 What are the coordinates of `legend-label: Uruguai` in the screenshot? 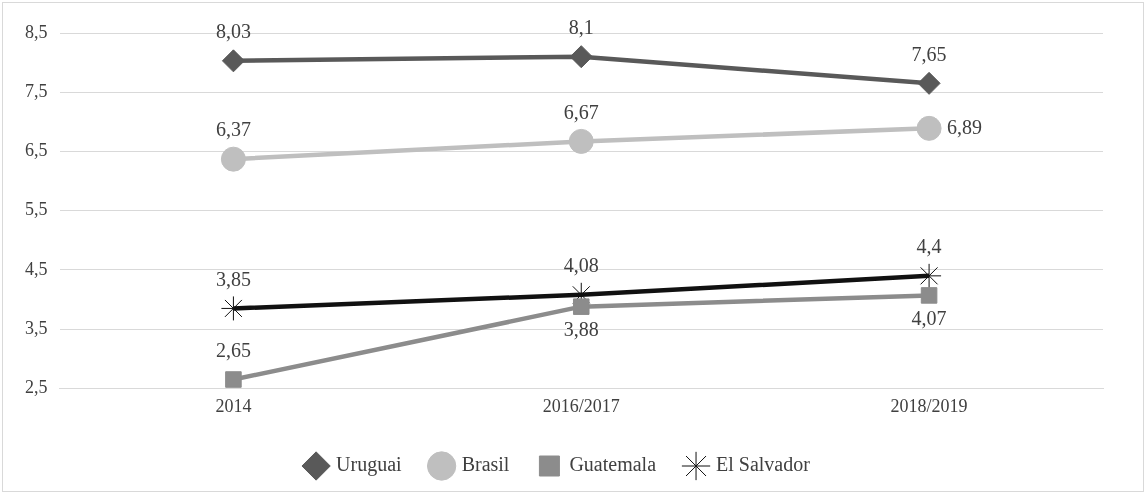 It's located at (369, 465).